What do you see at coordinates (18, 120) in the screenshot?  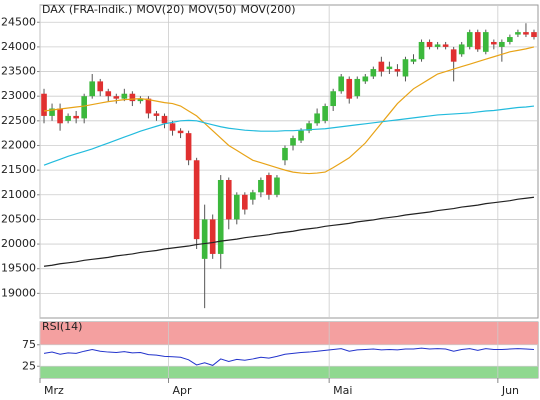 I see `y-tick-label: 22500` at bounding box center [18, 120].